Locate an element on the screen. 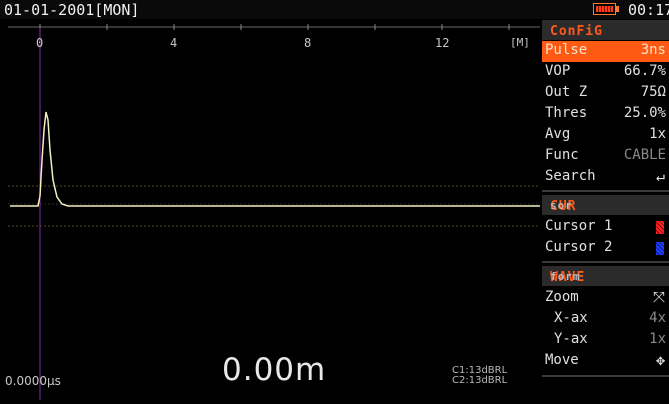 The width and height of the screenshot is (669, 404). thres-value: 25.0% is located at coordinates (644, 113).